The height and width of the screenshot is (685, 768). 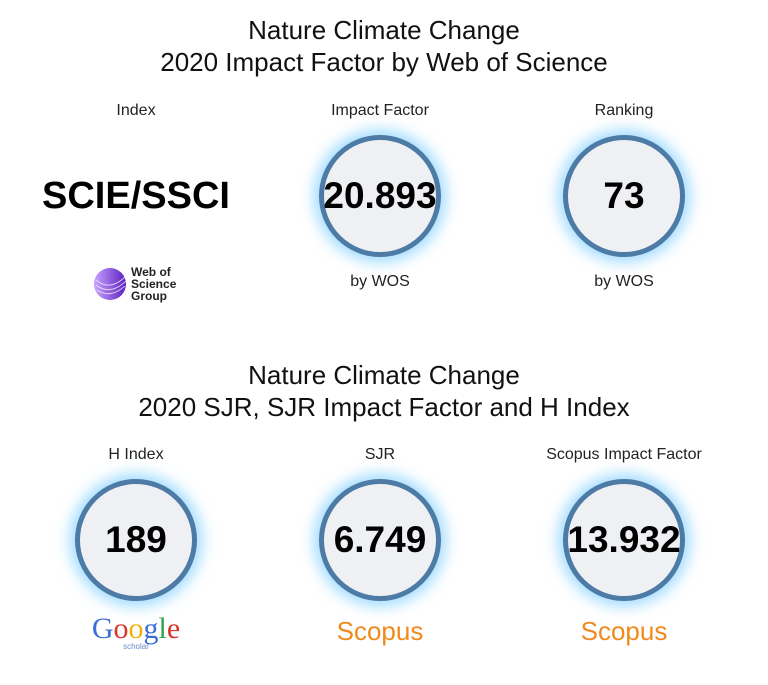 I want to click on card-label: Impact Factor, so click(x=380, y=110).